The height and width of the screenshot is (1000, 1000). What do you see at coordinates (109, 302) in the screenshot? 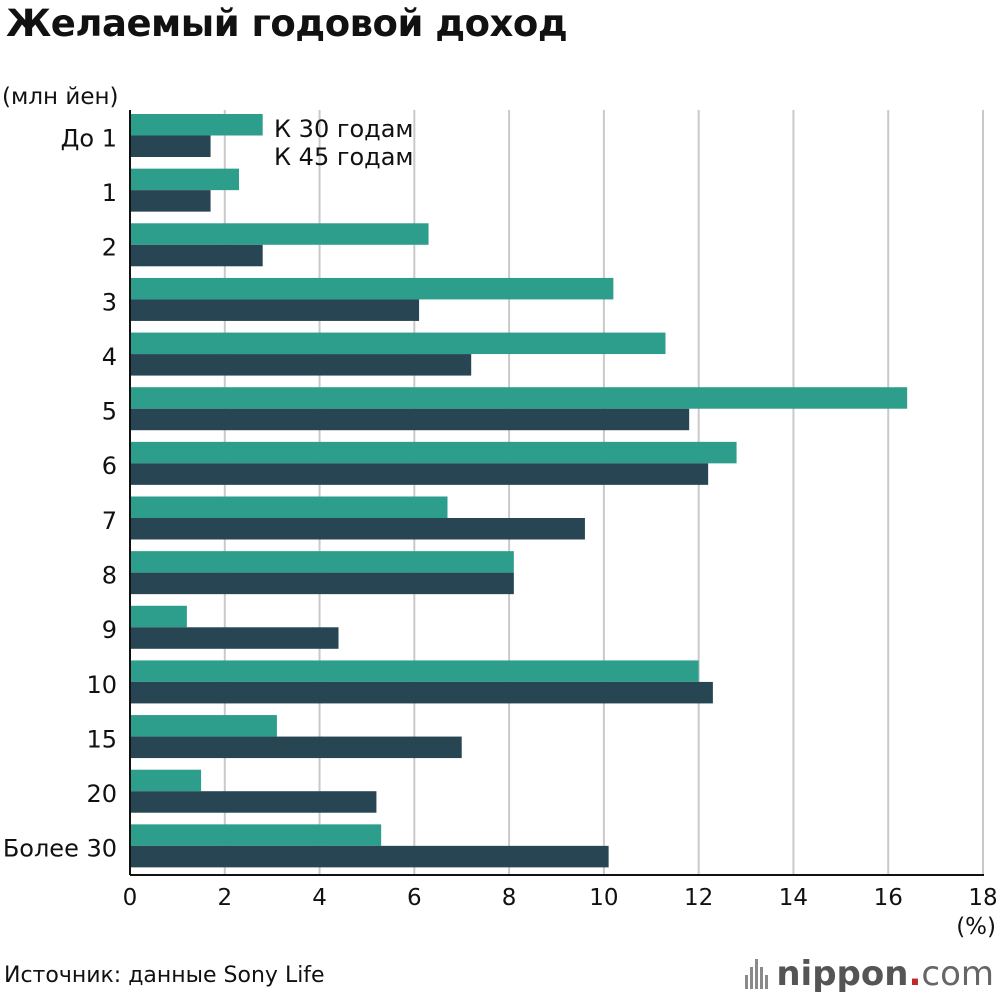
I see `category-label: 3` at bounding box center [109, 302].